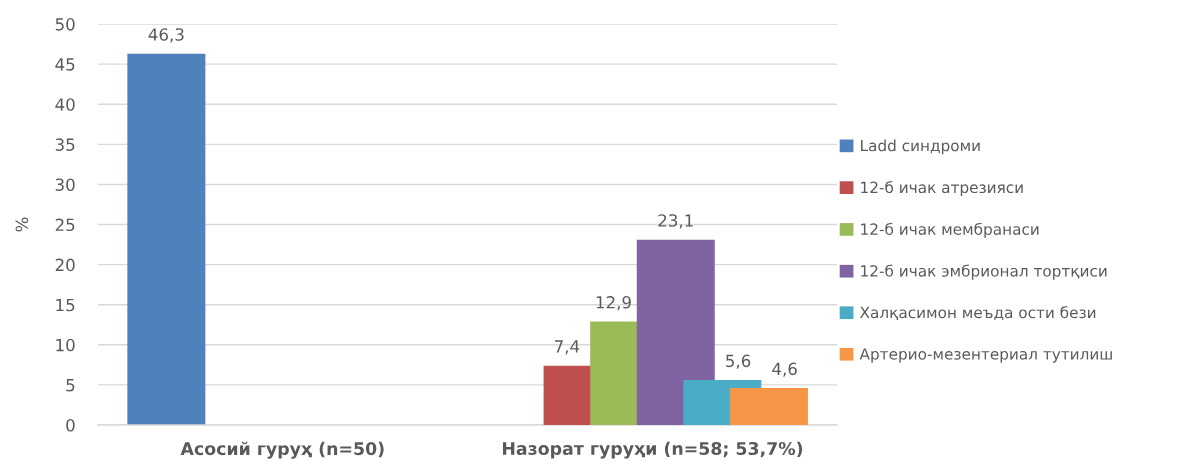  What do you see at coordinates (920, 147) in the screenshot?
I see `legend-label: Ladd синдроми` at bounding box center [920, 147].